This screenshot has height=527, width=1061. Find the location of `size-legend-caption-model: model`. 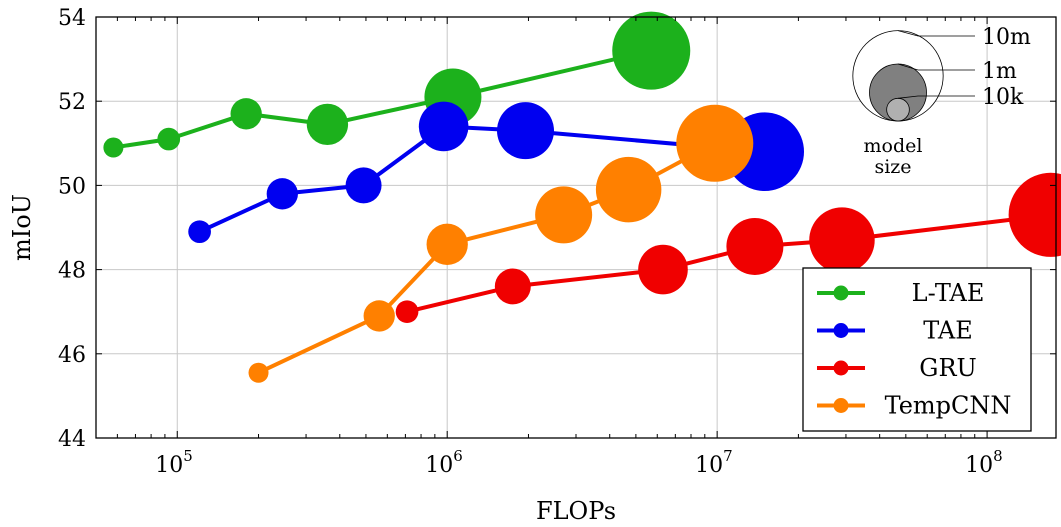

size-legend-caption-model: model is located at coordinates (893, 146).